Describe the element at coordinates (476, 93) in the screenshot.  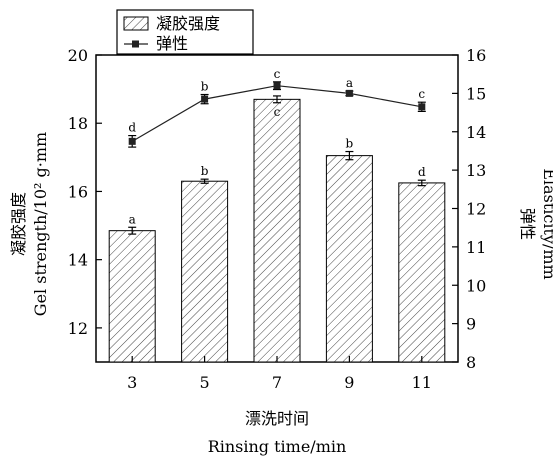
I see `y-right-tick-label: 15` at that location.